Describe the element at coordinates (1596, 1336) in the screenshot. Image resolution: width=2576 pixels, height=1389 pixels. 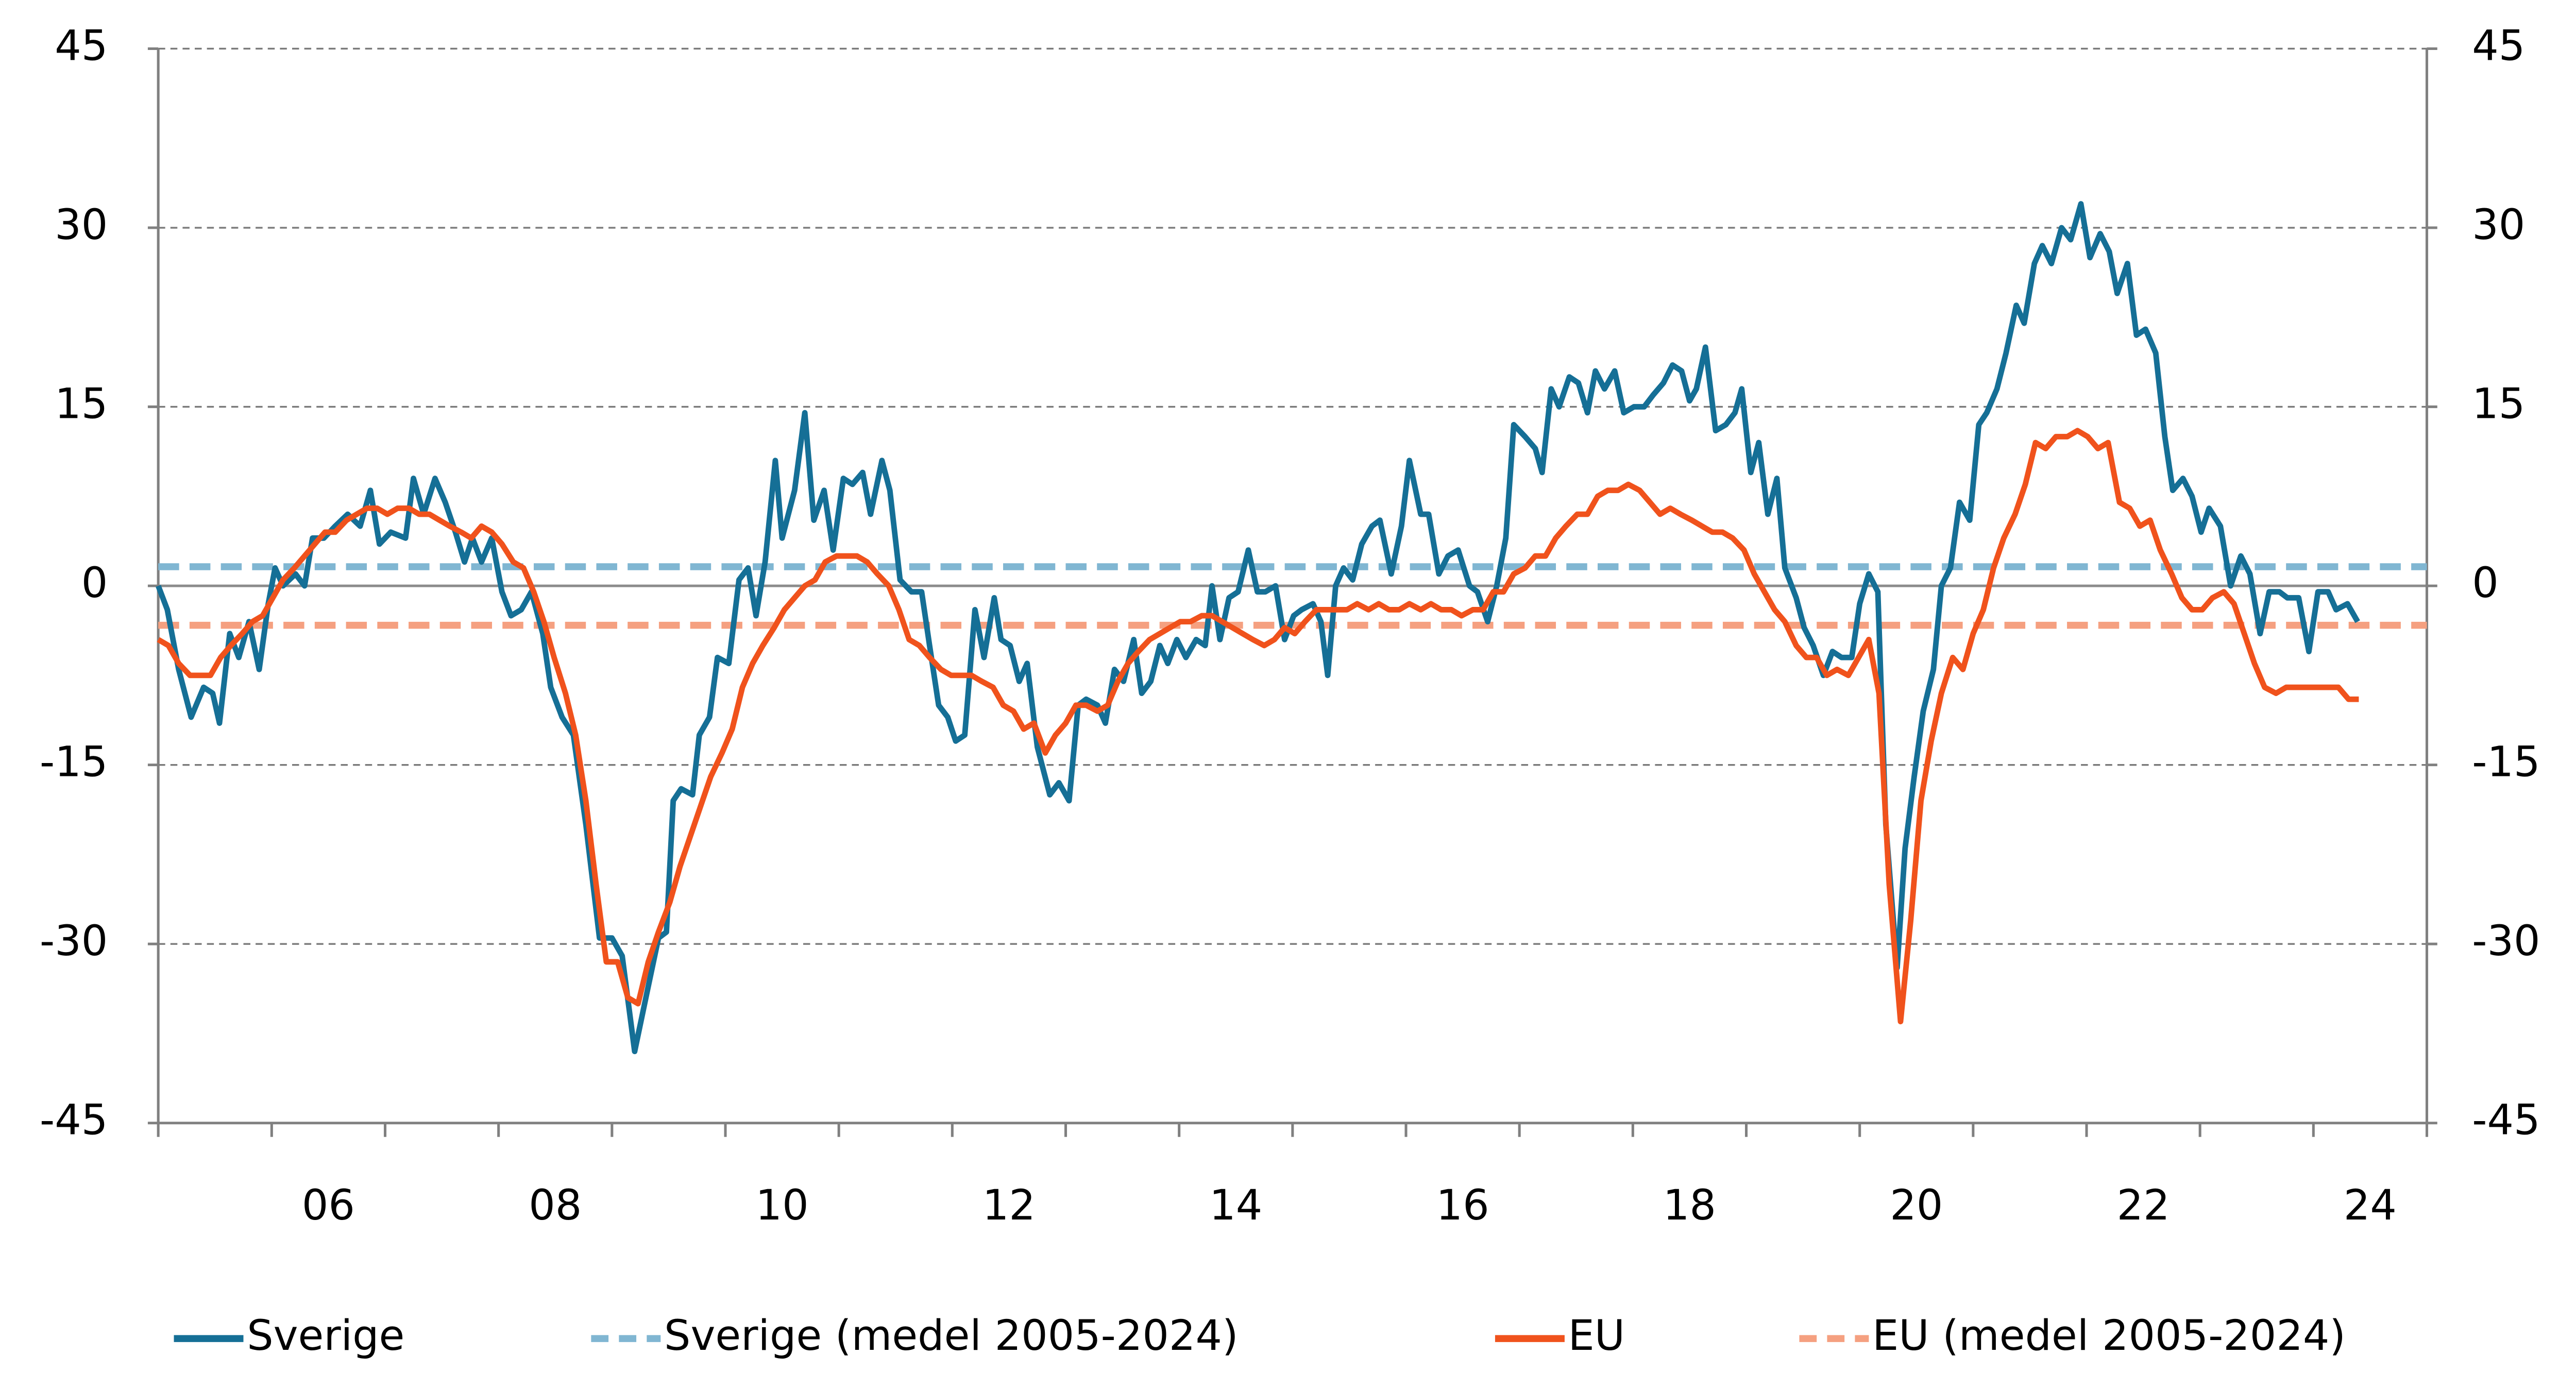
I see `legend-label: EU` at that location.